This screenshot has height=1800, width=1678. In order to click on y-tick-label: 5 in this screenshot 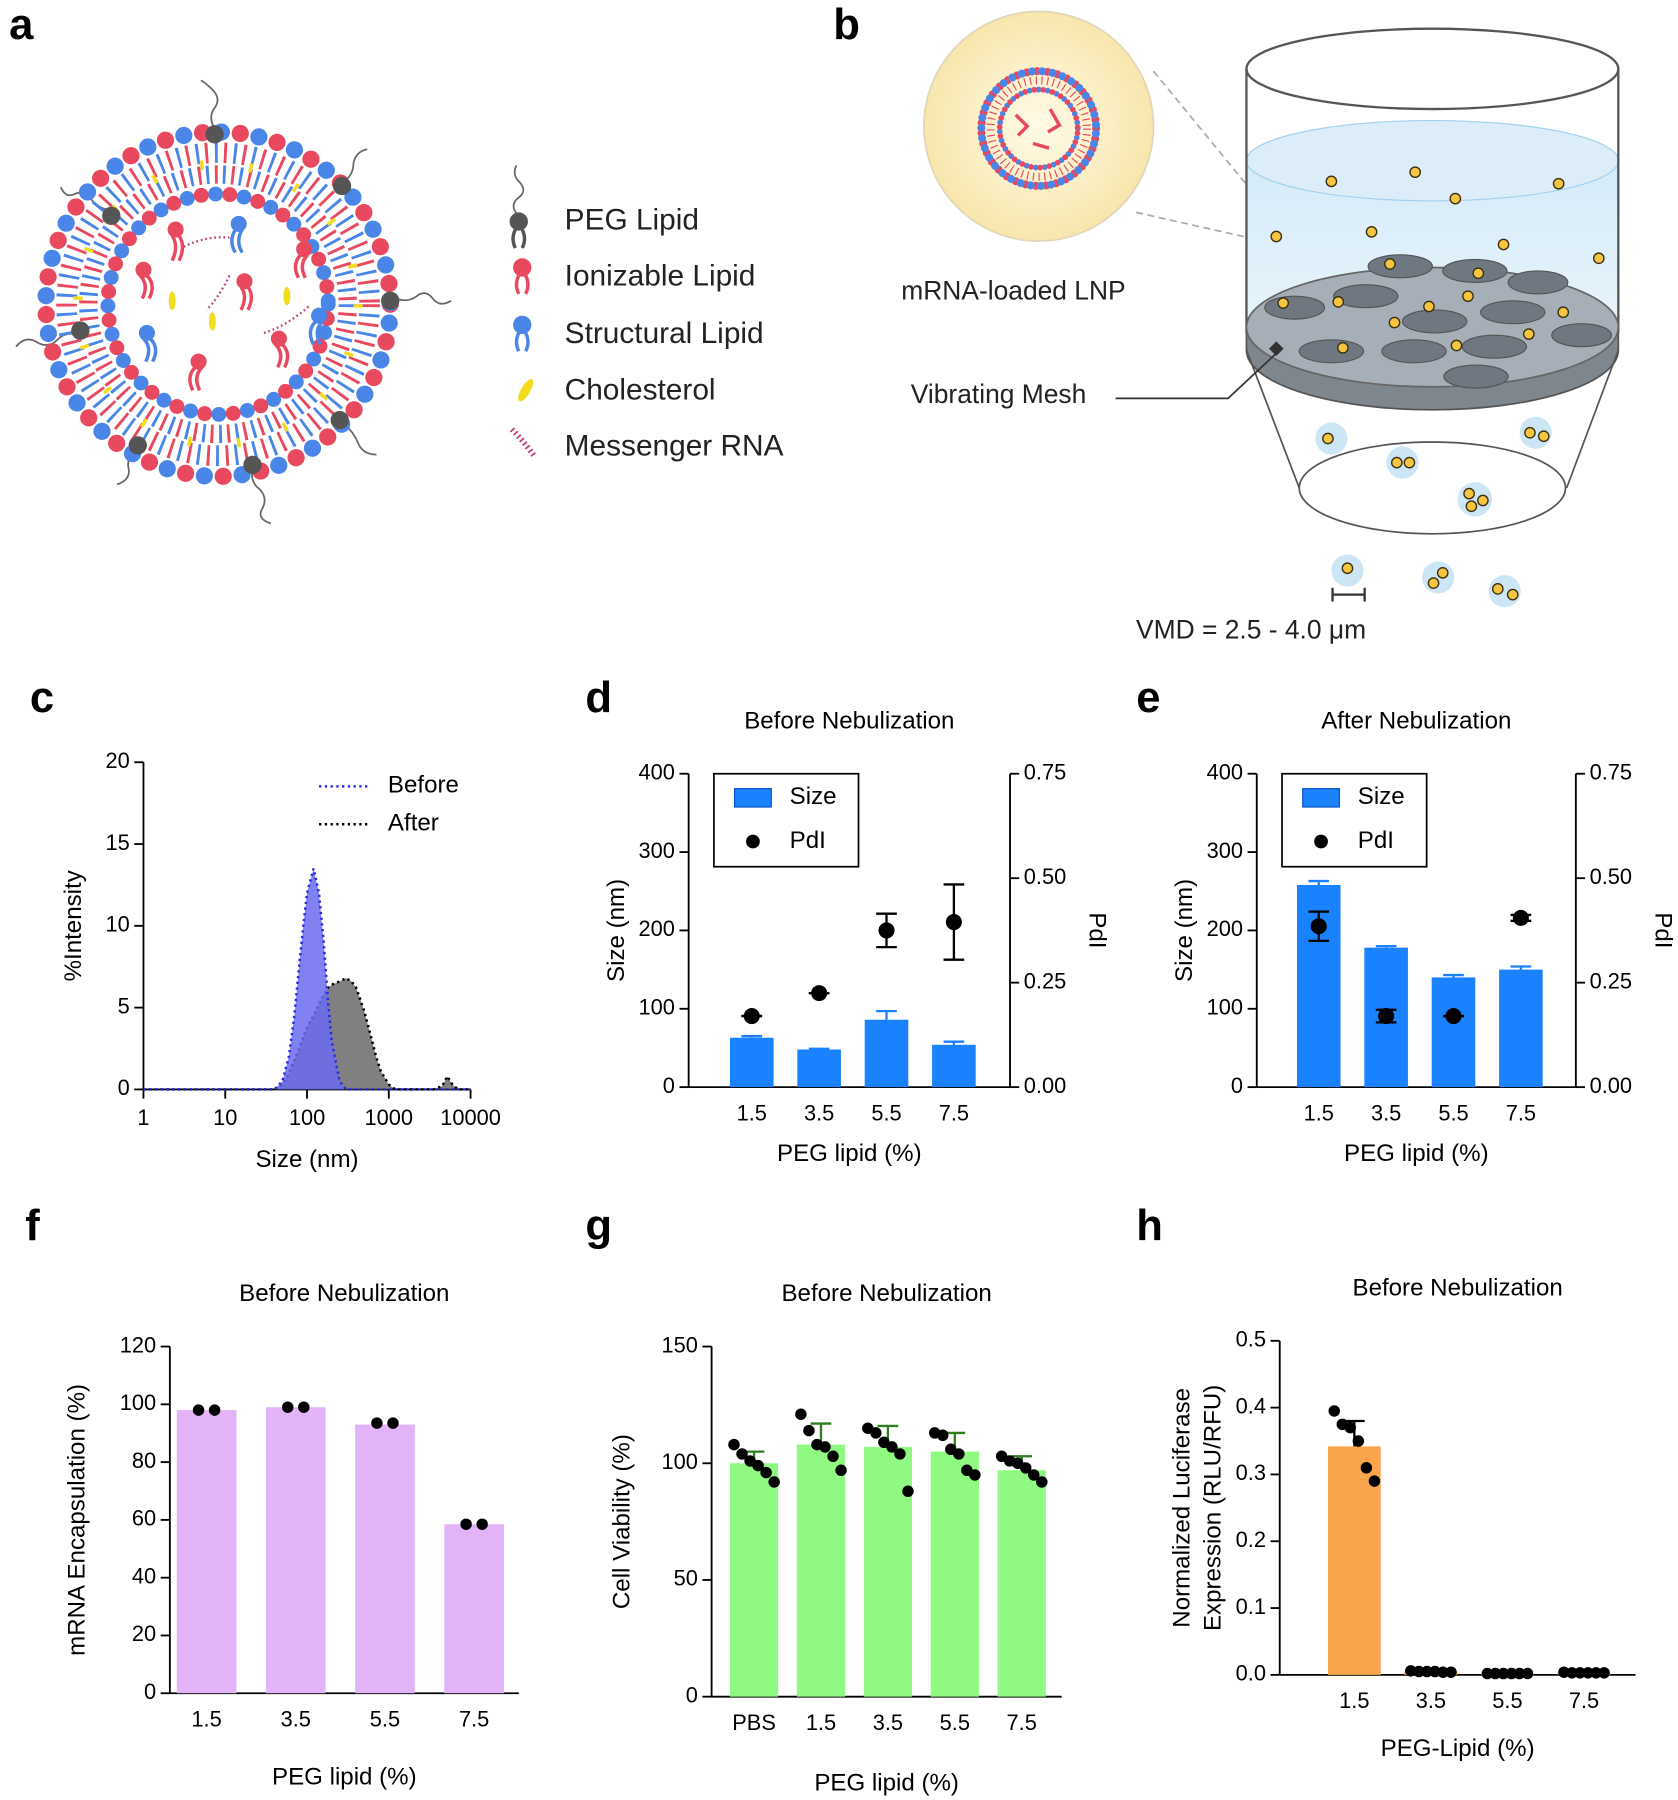, I will do `click(124, 1005)`.